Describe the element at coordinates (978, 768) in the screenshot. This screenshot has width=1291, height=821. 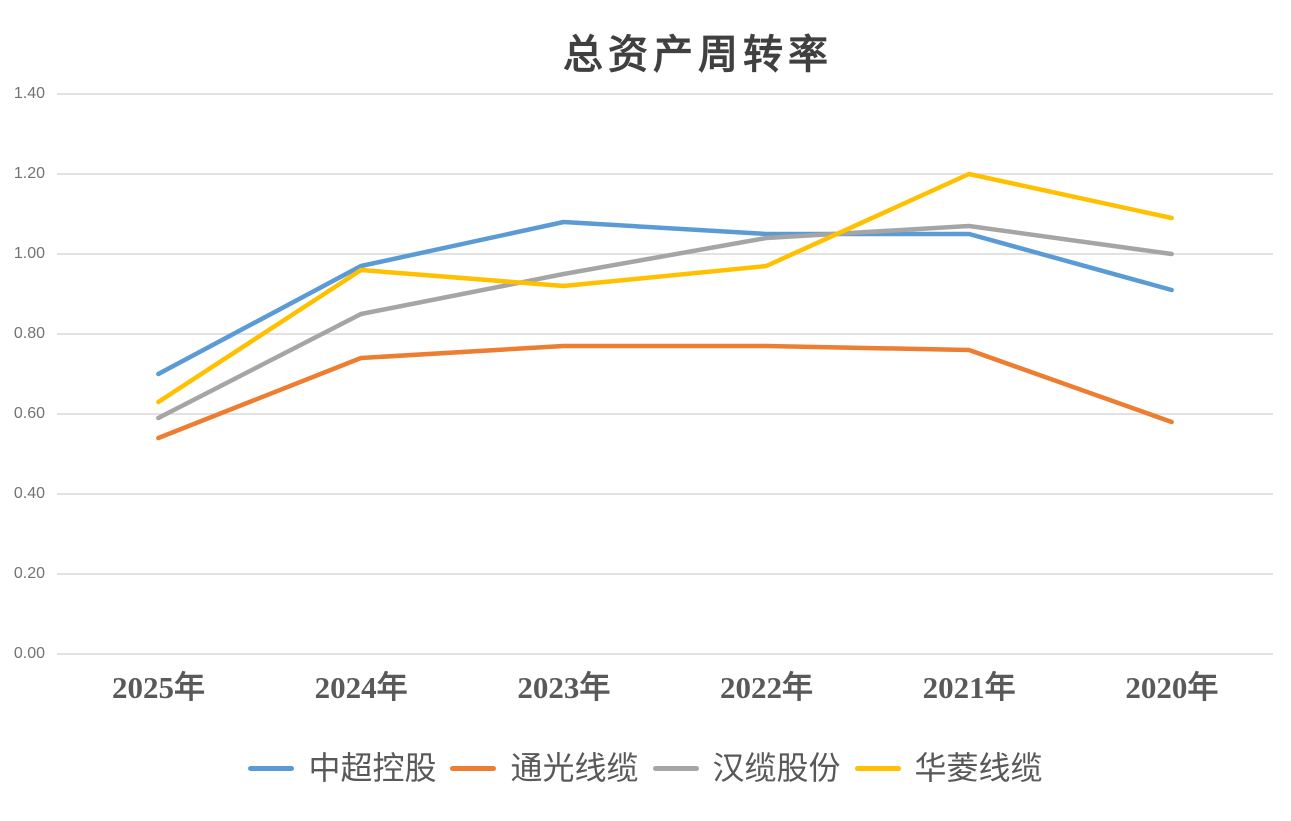
I see `legend-label: 华菱线缆` at that location.